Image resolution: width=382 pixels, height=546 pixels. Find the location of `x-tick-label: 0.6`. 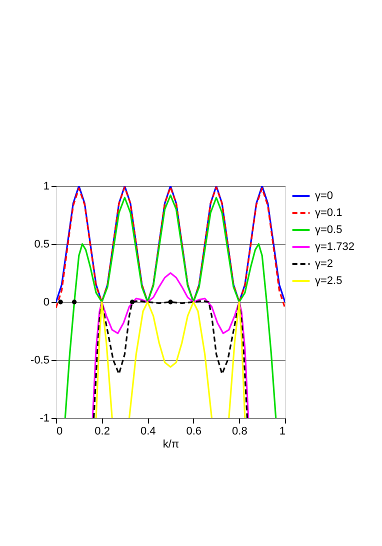

x-tick-label: 0.6 is located at coordinates (194, 432).